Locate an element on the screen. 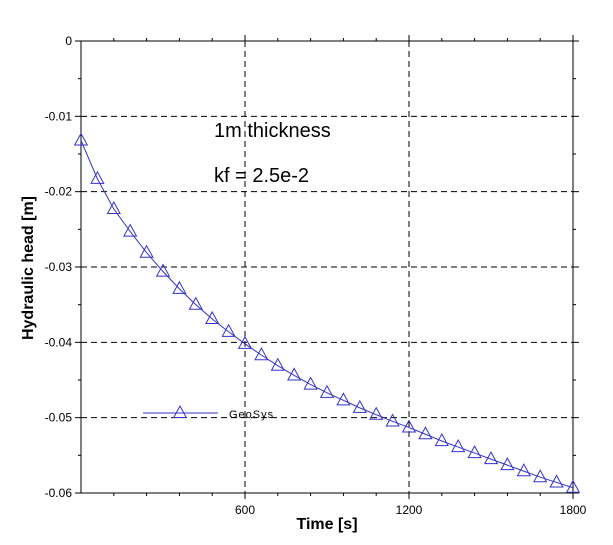  annotation-kf: kf = 2.5e-2 is located at coordinates (261, 176).